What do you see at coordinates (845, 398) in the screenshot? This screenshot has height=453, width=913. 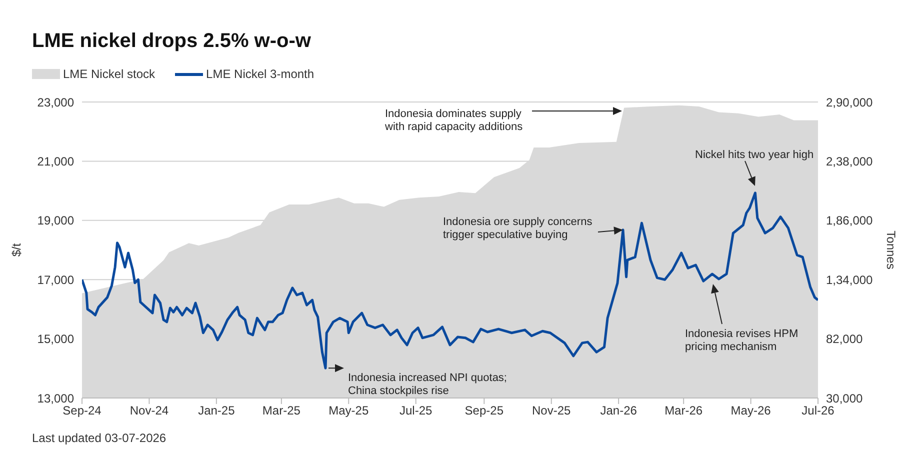 I see `y2-tick-label: 30,000` at bounding box center [845, 398].